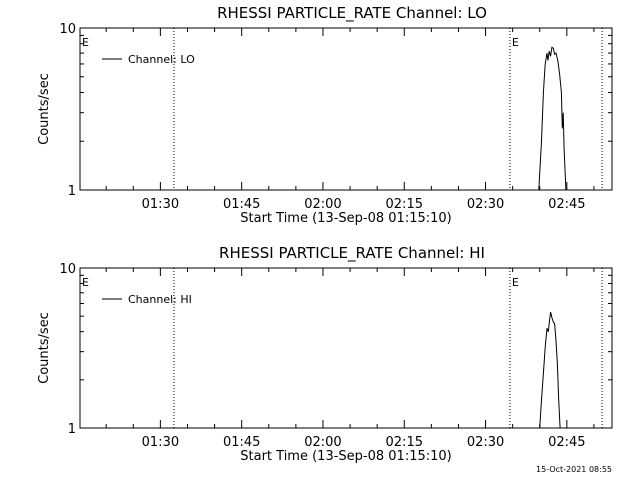 The width and height of the screenshot is (640, 480). I want to click on legend-label: Channel: LO, so click(161, 59).